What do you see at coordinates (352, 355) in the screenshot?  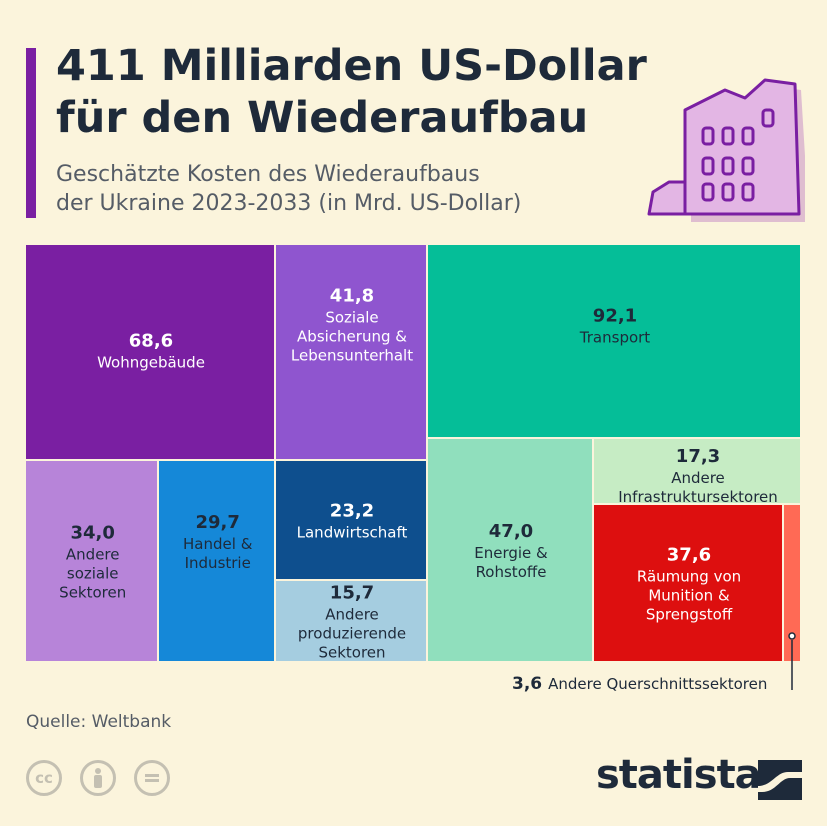 I see `treemap-label-line: Lebensunterhalt` at bounding box center [352, 355].